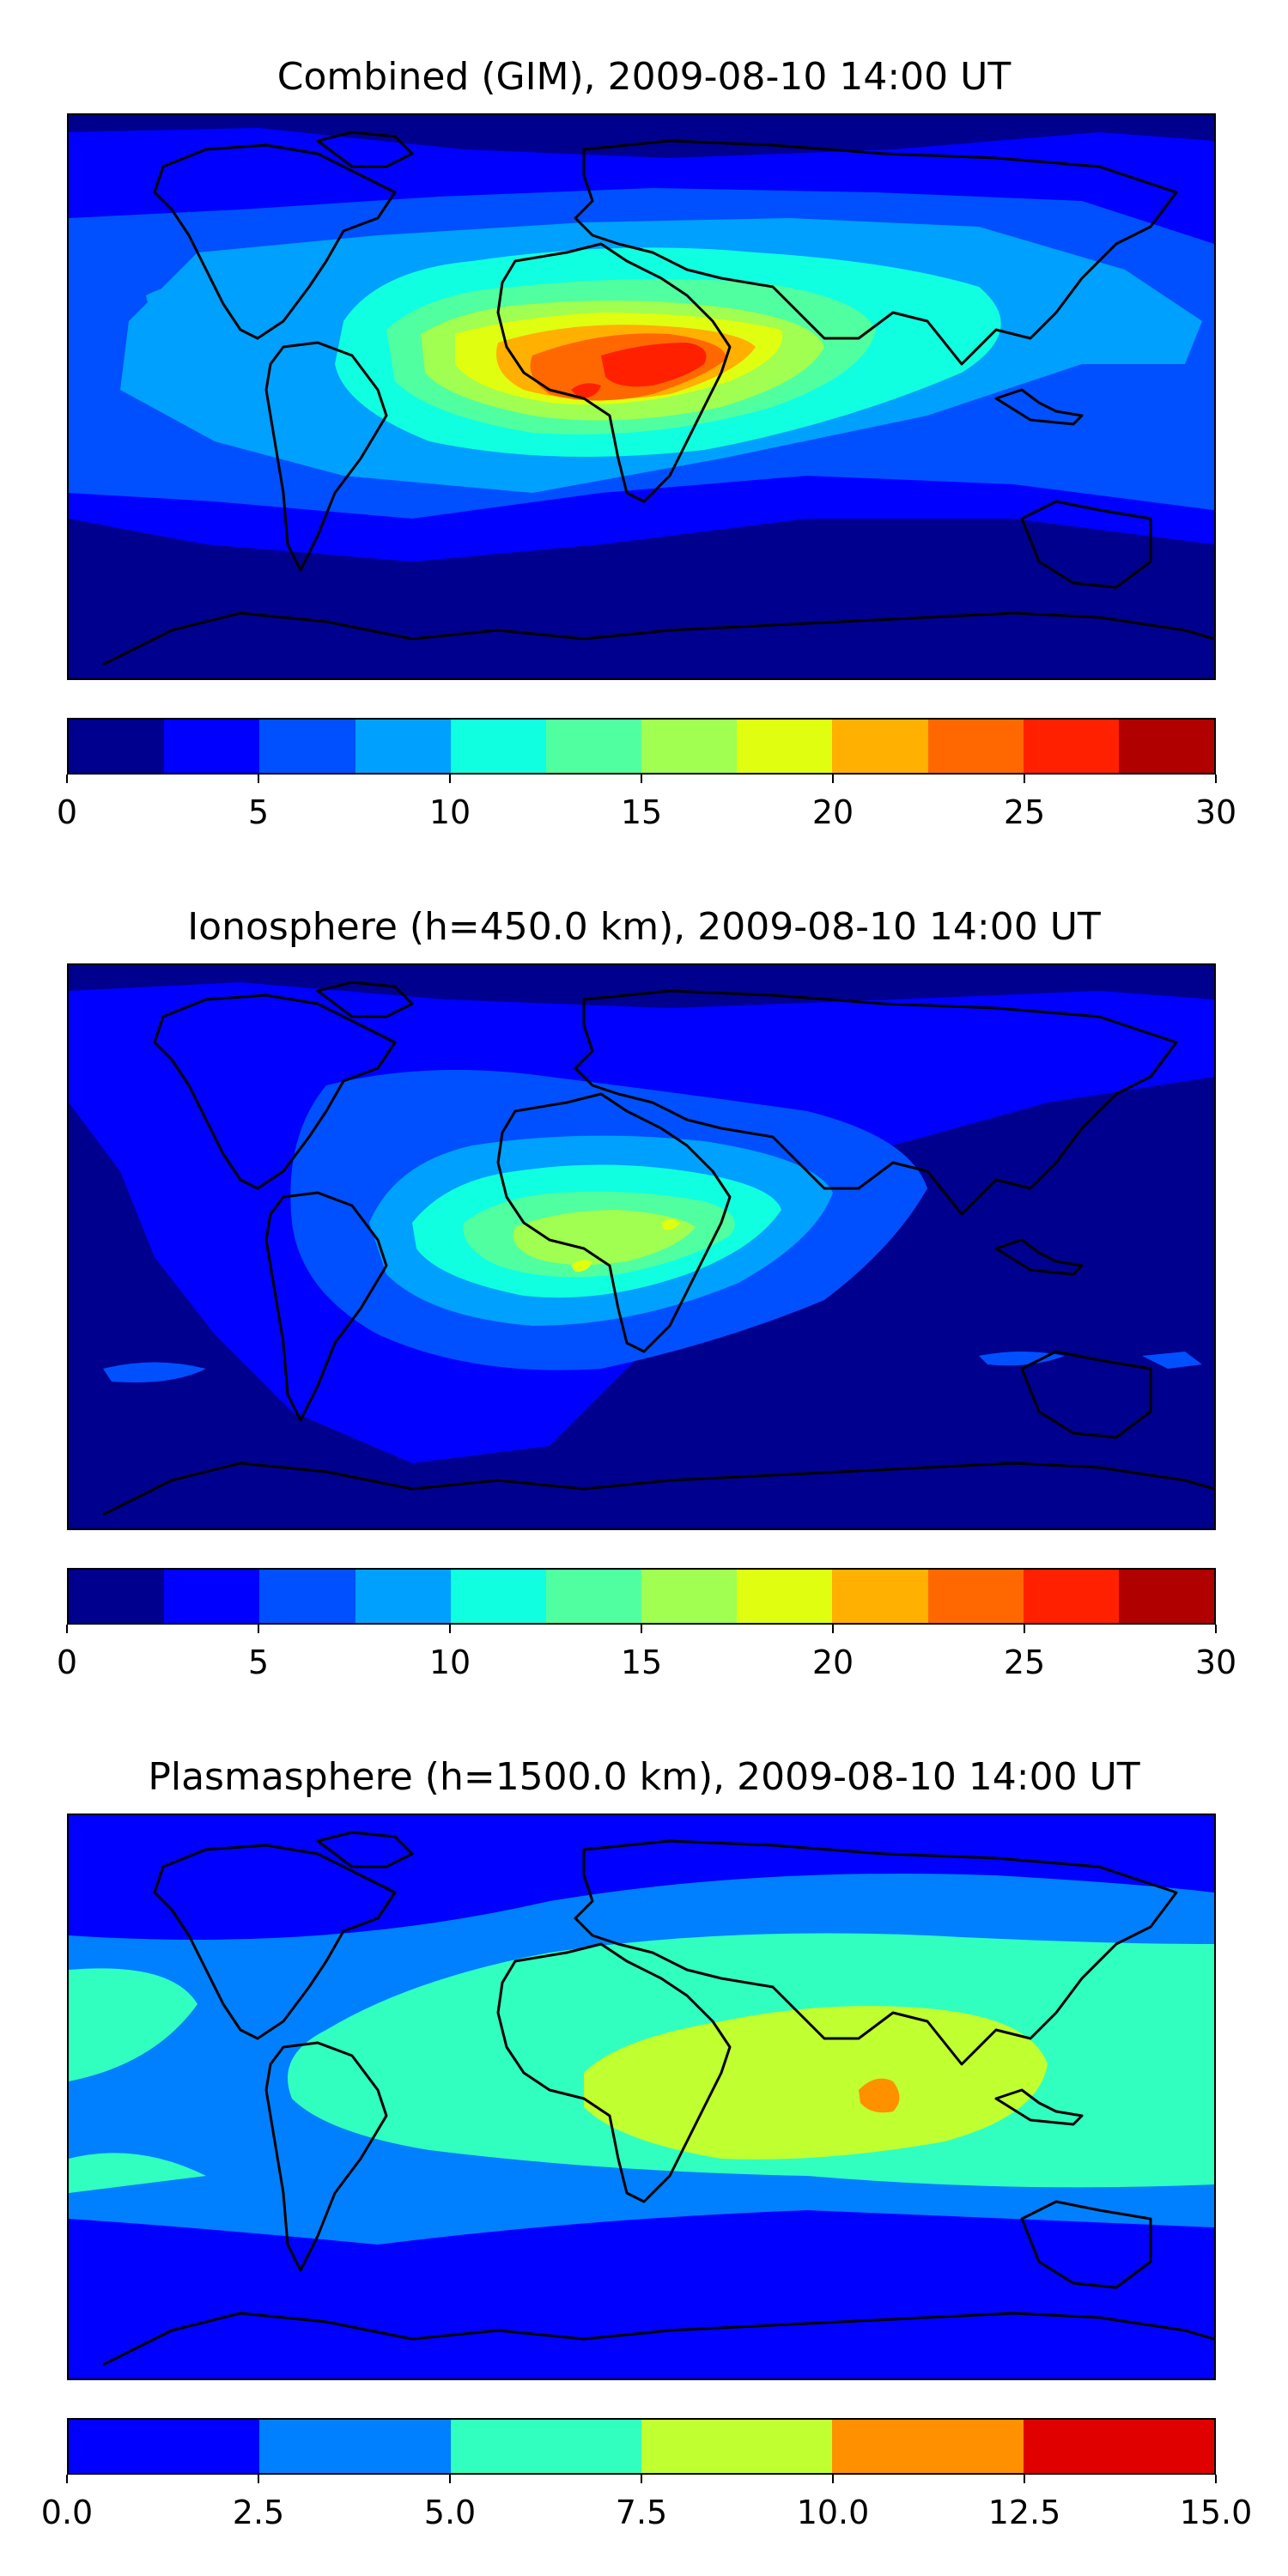  I want to click on chart-title: Combined (GIM), 2009-08-10 14:00 UT, so click(644, 77).